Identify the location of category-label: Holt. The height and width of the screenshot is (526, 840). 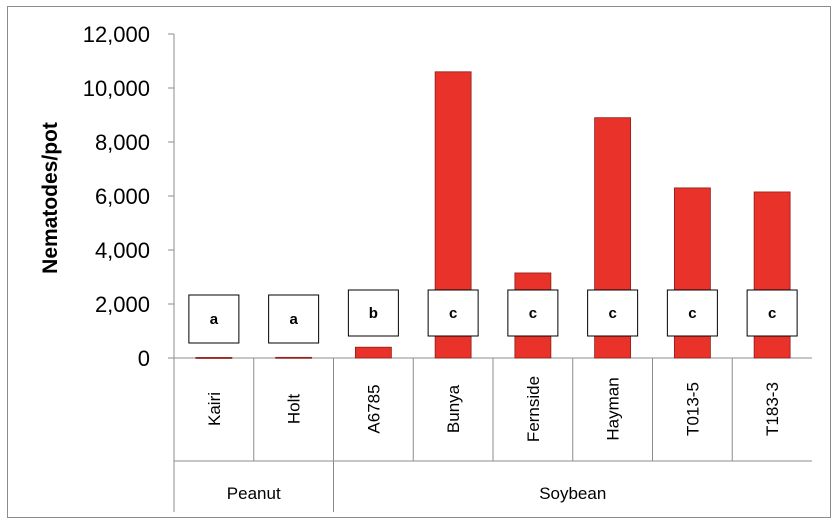
(294, 409).